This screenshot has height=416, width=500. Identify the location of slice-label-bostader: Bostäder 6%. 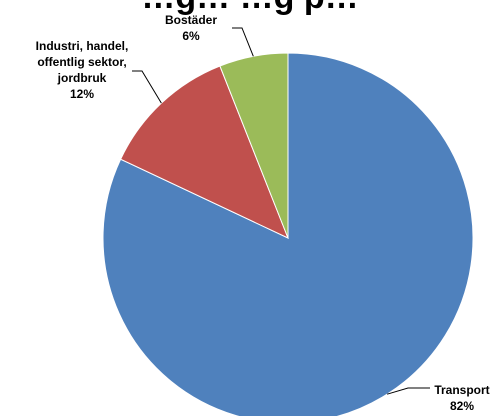
(191, 28).